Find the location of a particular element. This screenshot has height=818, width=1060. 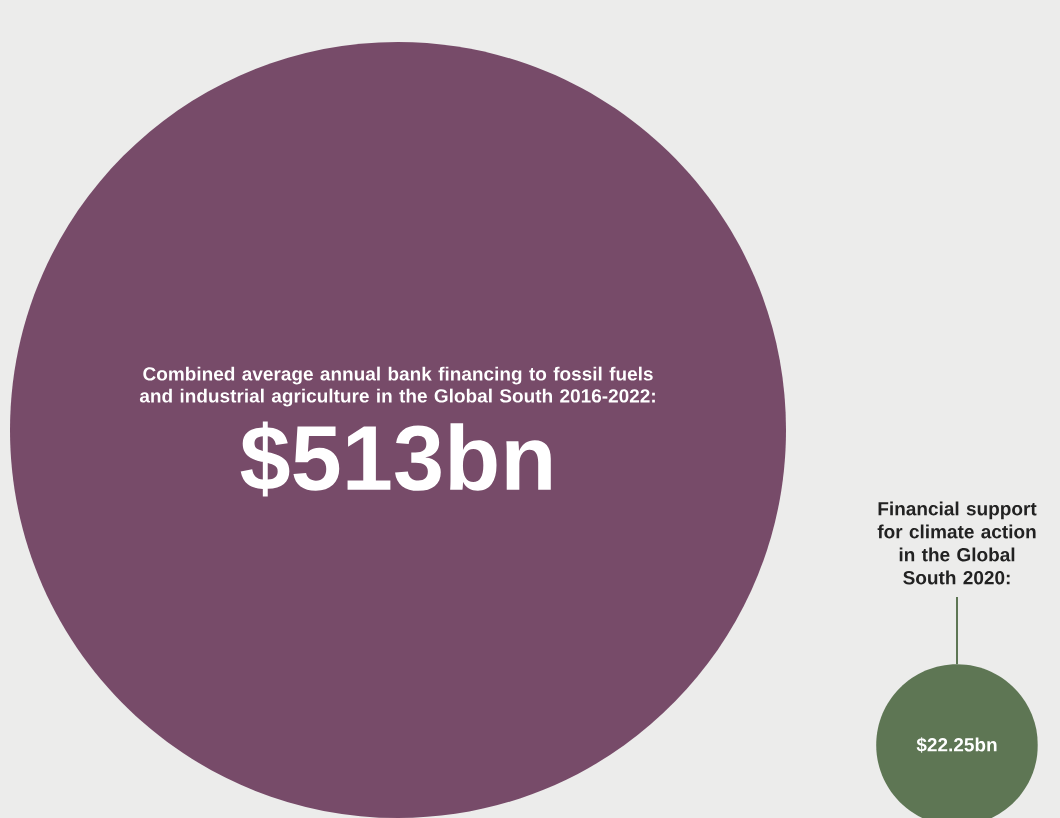

data-label: $22.25bn is located at coordinates (956, 745).